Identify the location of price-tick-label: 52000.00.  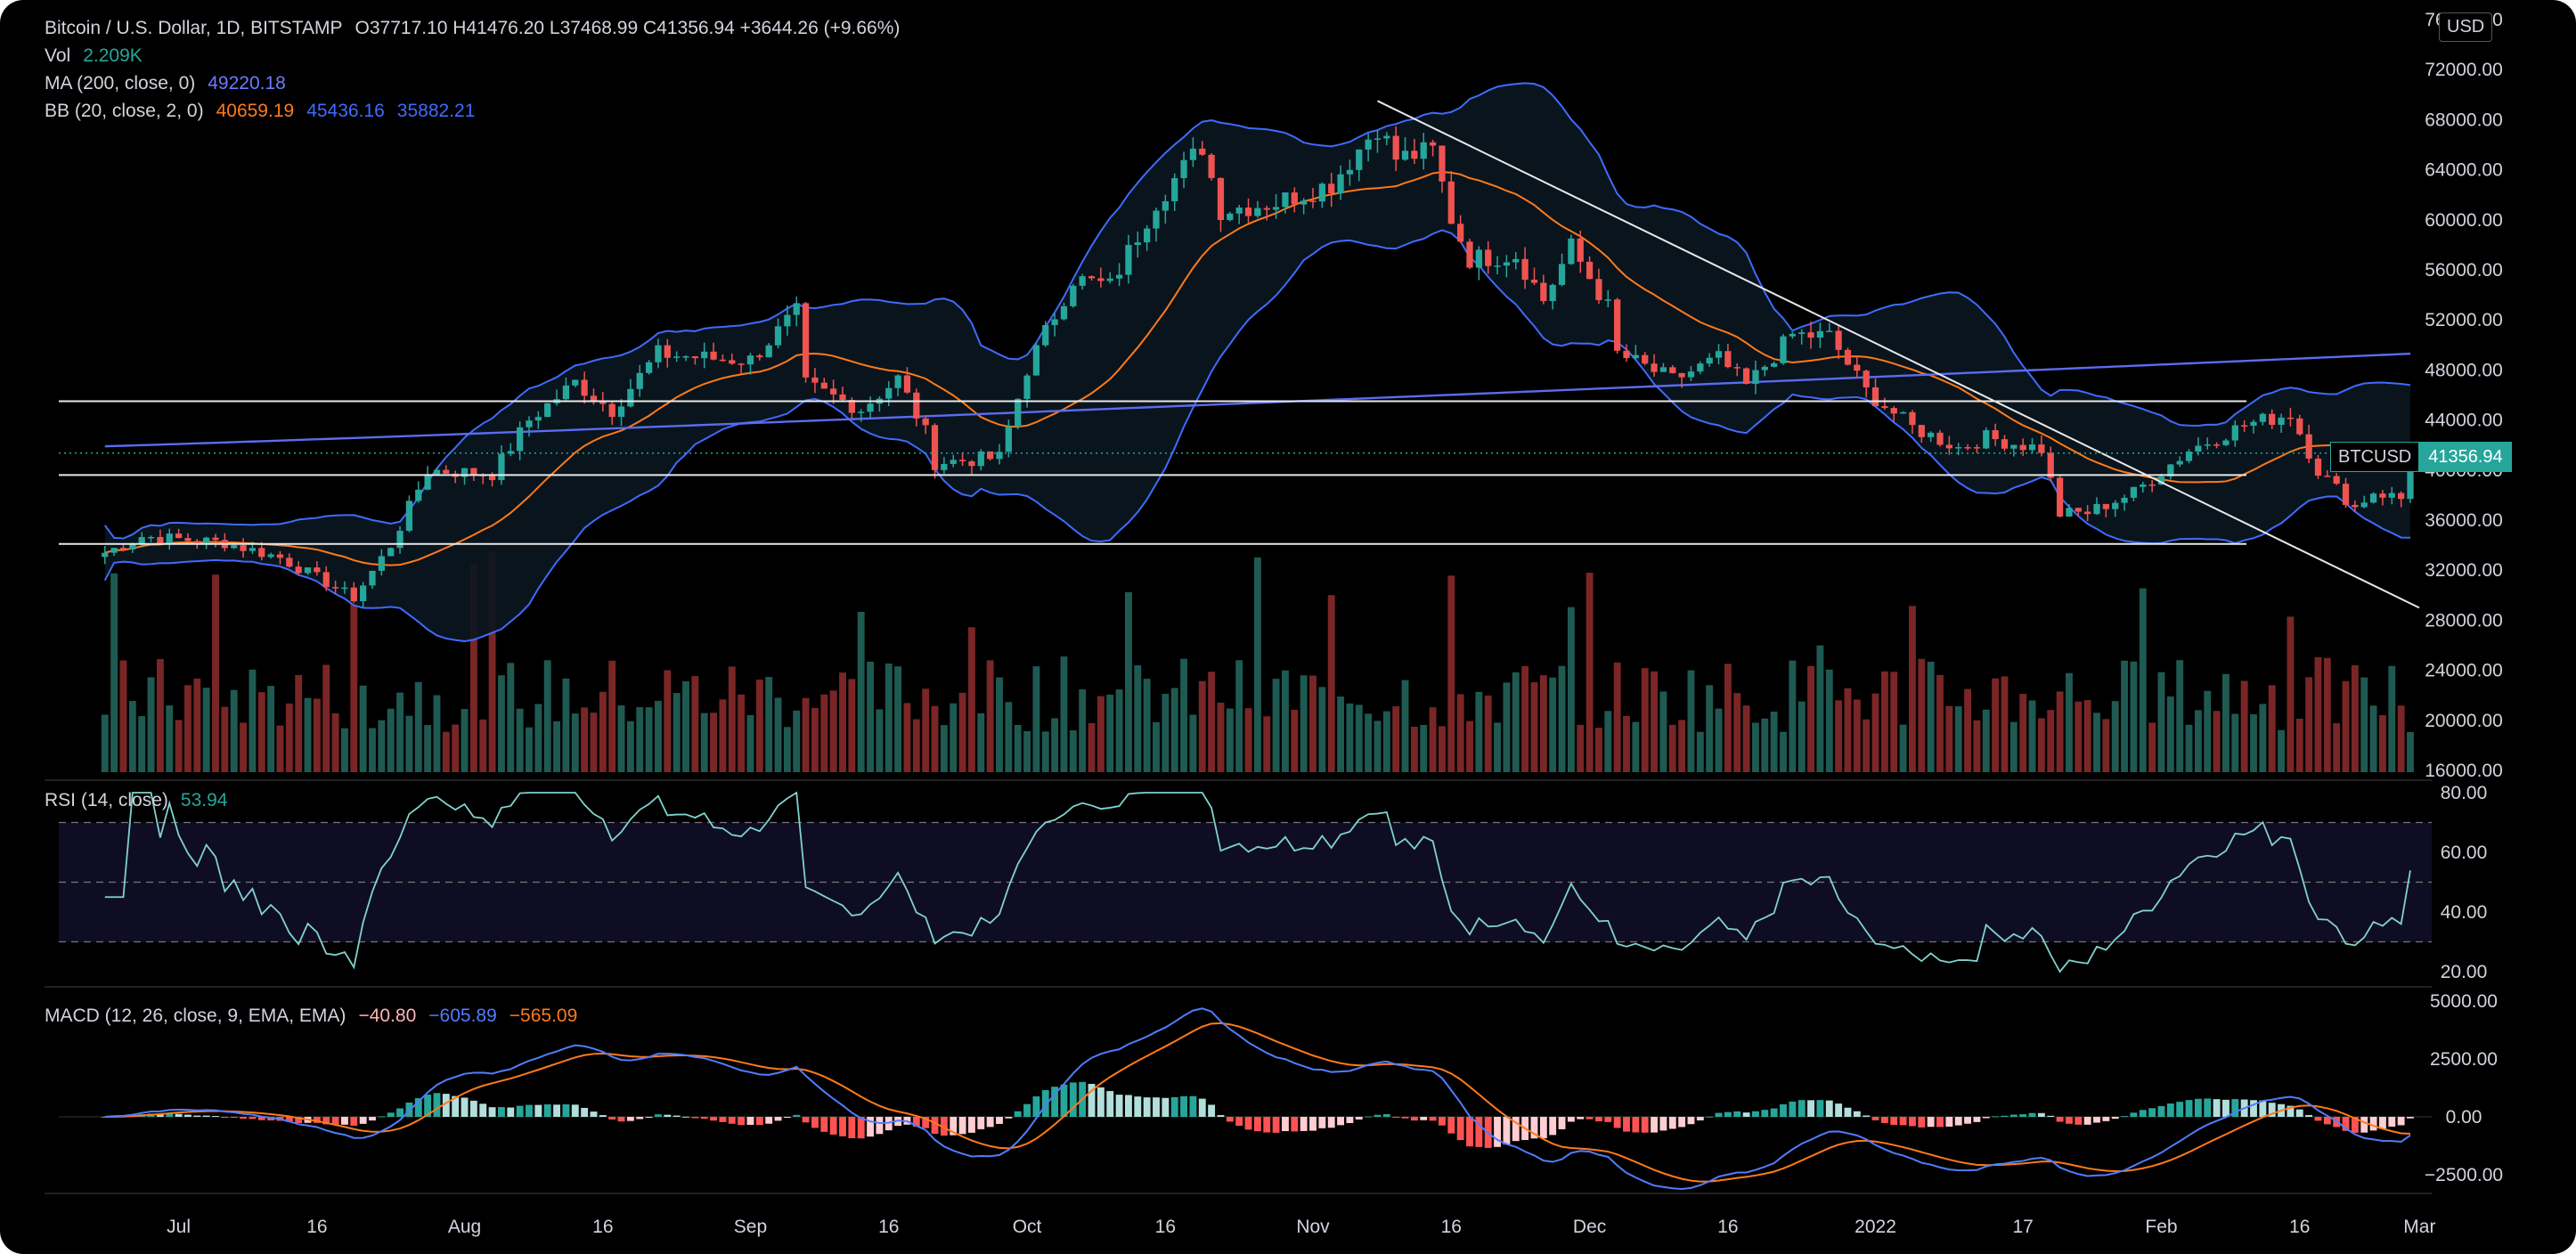
(2464, 320).